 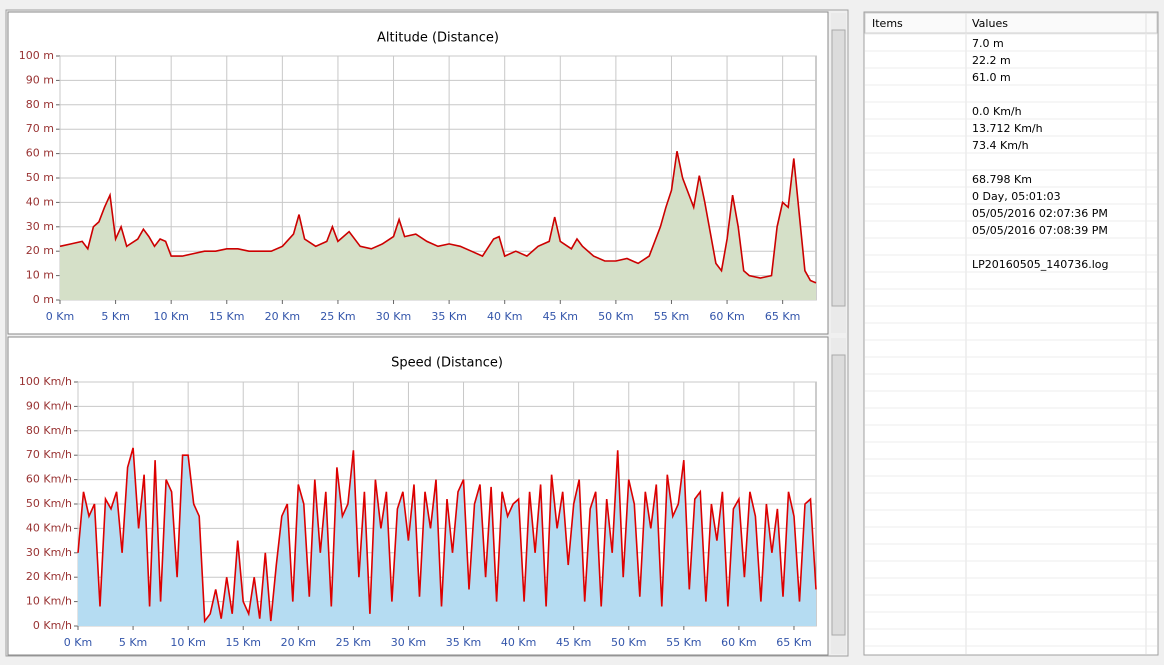 What do you see at coordinates (49, 454) in the screenshot?
I see `y-tick-label: 70 Km/h` at bounding box center [49, 454].